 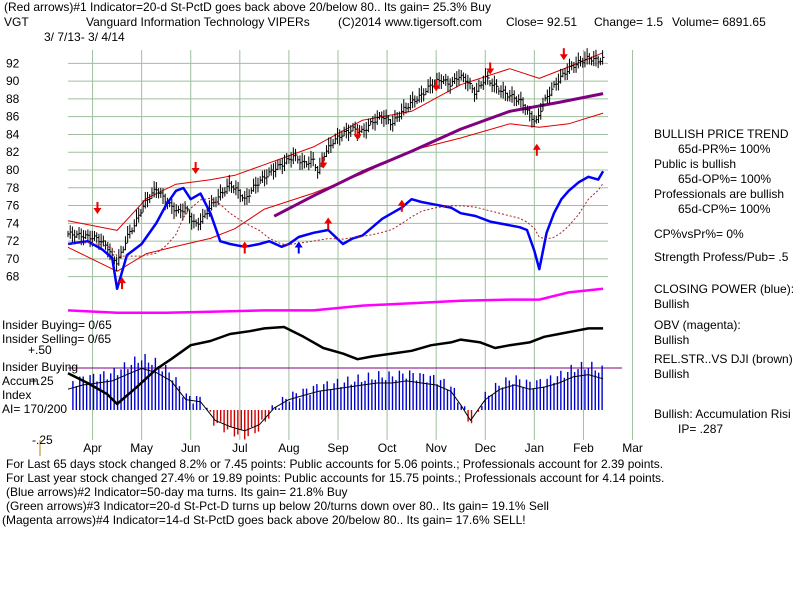 I want to click on closing-power-label: CLOSING POWER (blue):, so click(x=724, y=289).